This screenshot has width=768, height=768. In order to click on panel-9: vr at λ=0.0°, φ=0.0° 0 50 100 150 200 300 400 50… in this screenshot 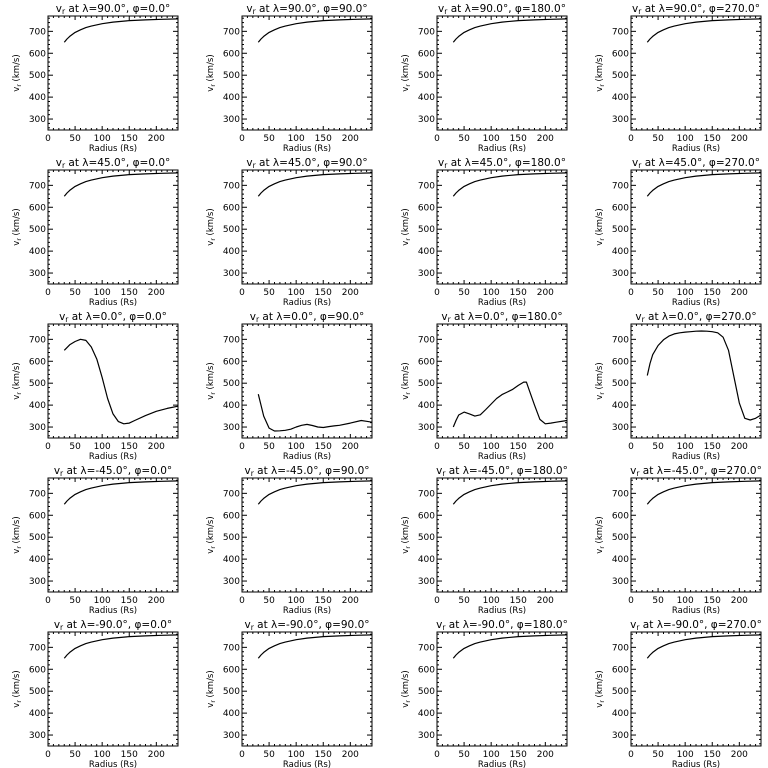, I will do `click(95, 386)`.